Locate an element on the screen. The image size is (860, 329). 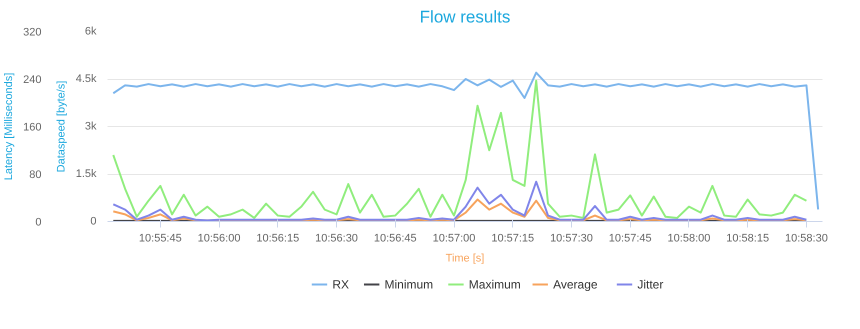
y-tick-label: 240 is located at coordinates (32, 80).